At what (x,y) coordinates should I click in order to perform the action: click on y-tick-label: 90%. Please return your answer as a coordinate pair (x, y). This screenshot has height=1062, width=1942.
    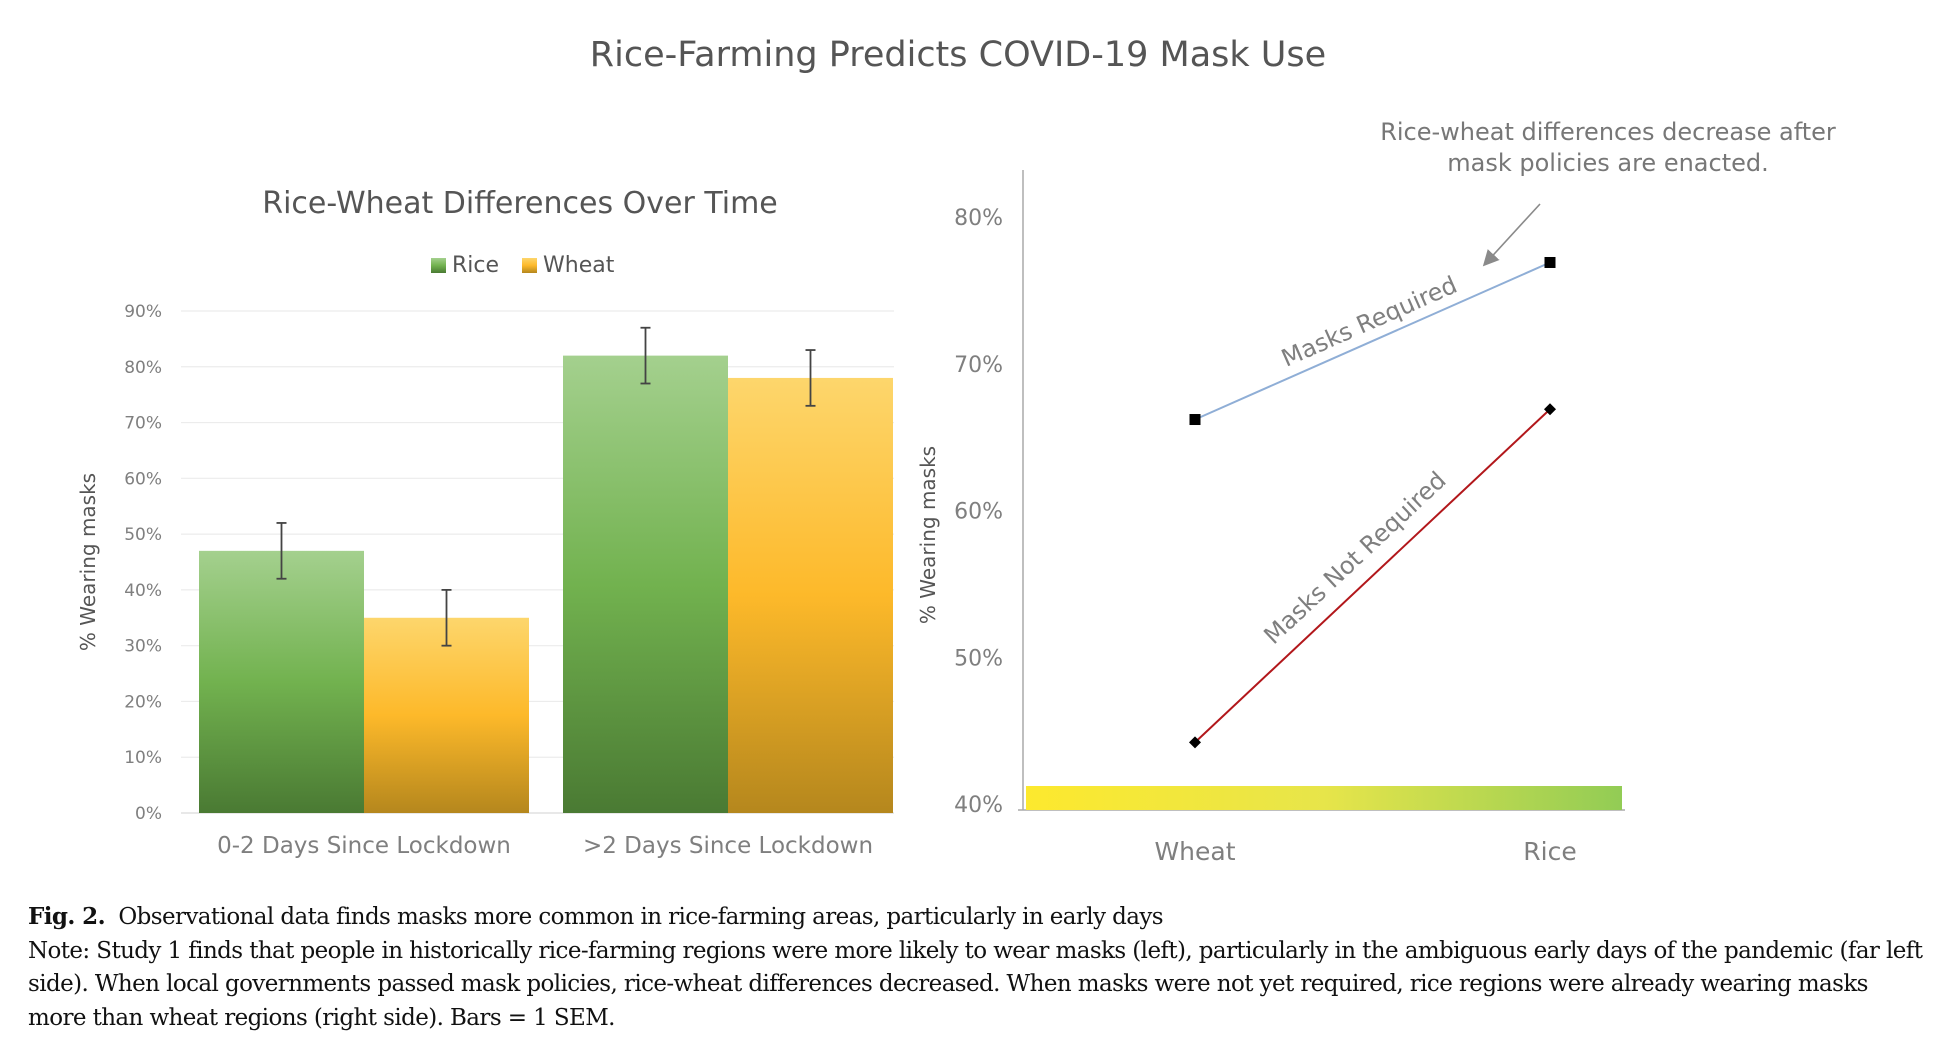
    Looking at the image, I should click on (143, 312).